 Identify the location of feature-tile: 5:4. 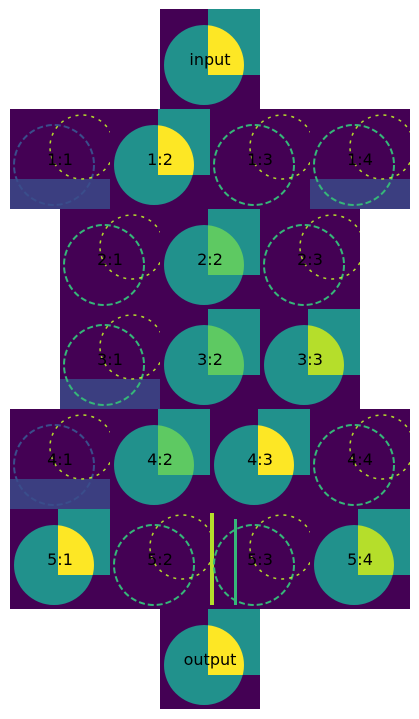
(360, 559).